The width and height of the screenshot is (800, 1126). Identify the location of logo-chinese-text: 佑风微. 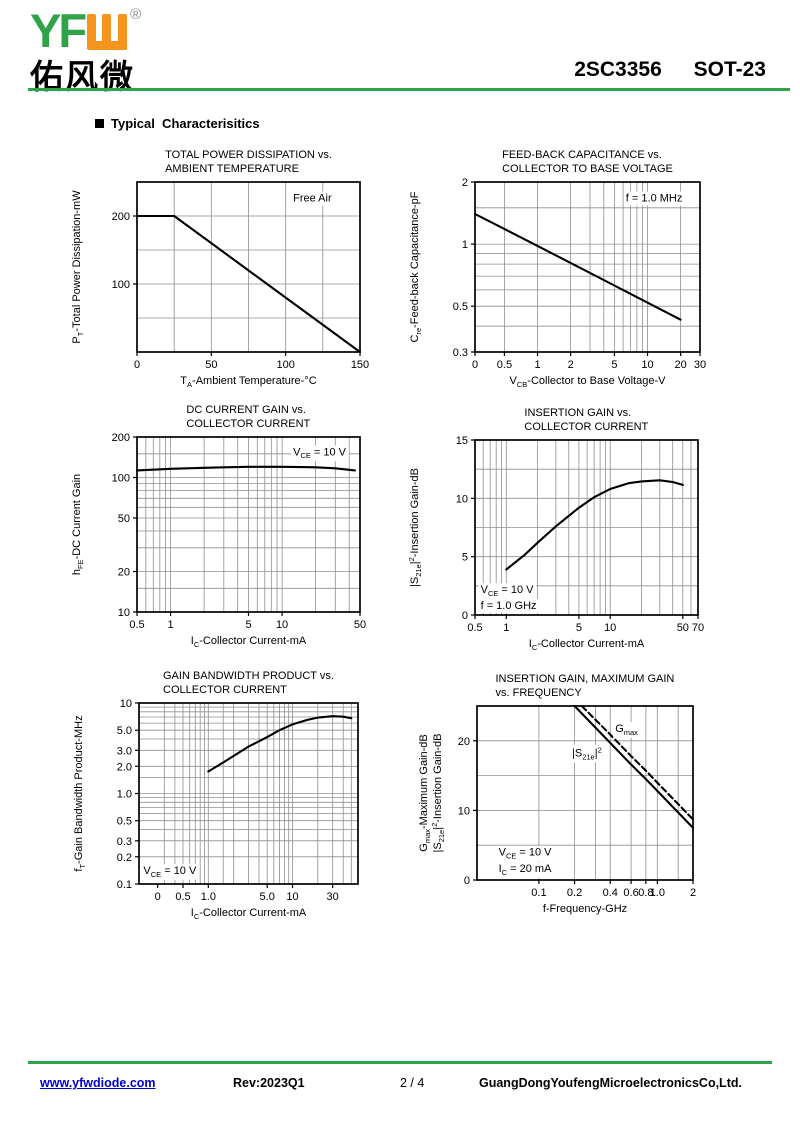
(82, 76).